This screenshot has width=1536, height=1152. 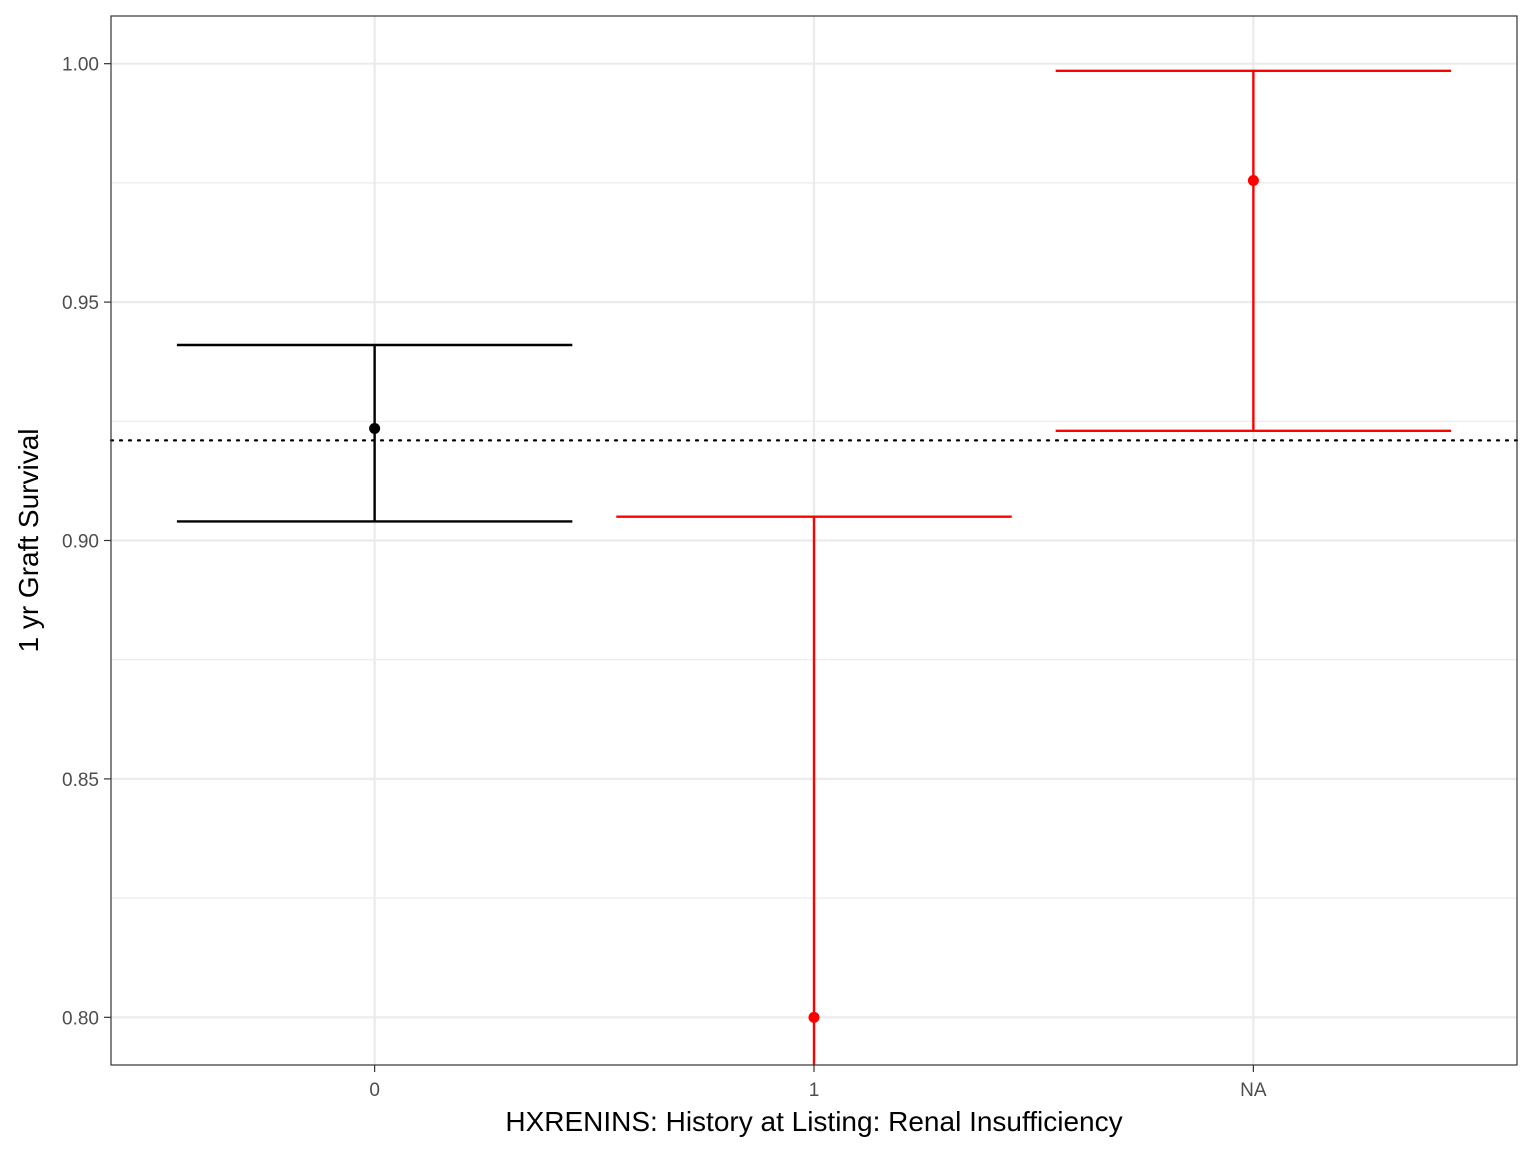 I want to click on x-tick-labels: 0 1 NA, so click(x=818, y=1090).